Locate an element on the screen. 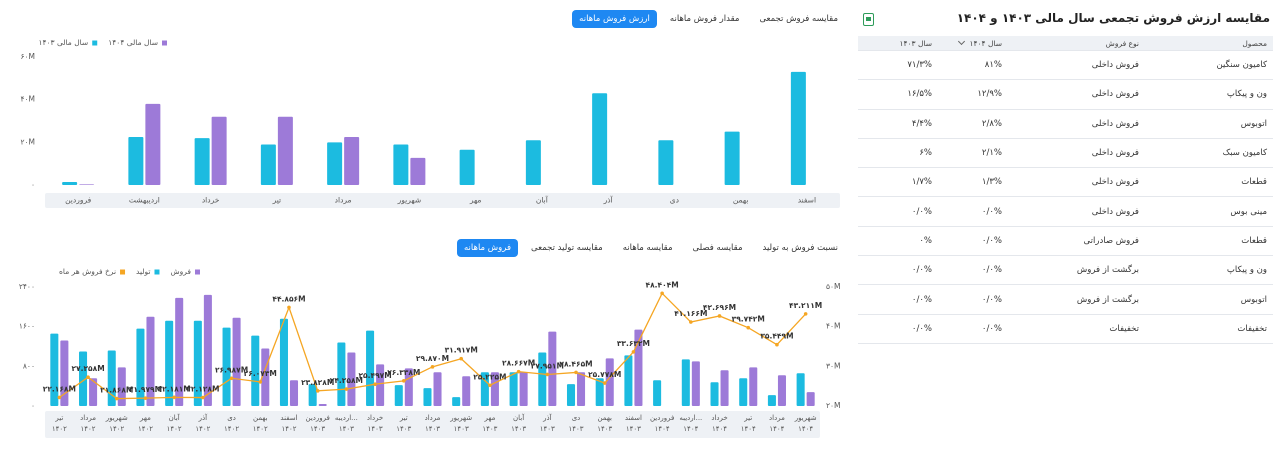 The height and width of the screenshot is (458, 1280). legend-label: نرخ فروش هر ماه is located at coordinates (87, 271).